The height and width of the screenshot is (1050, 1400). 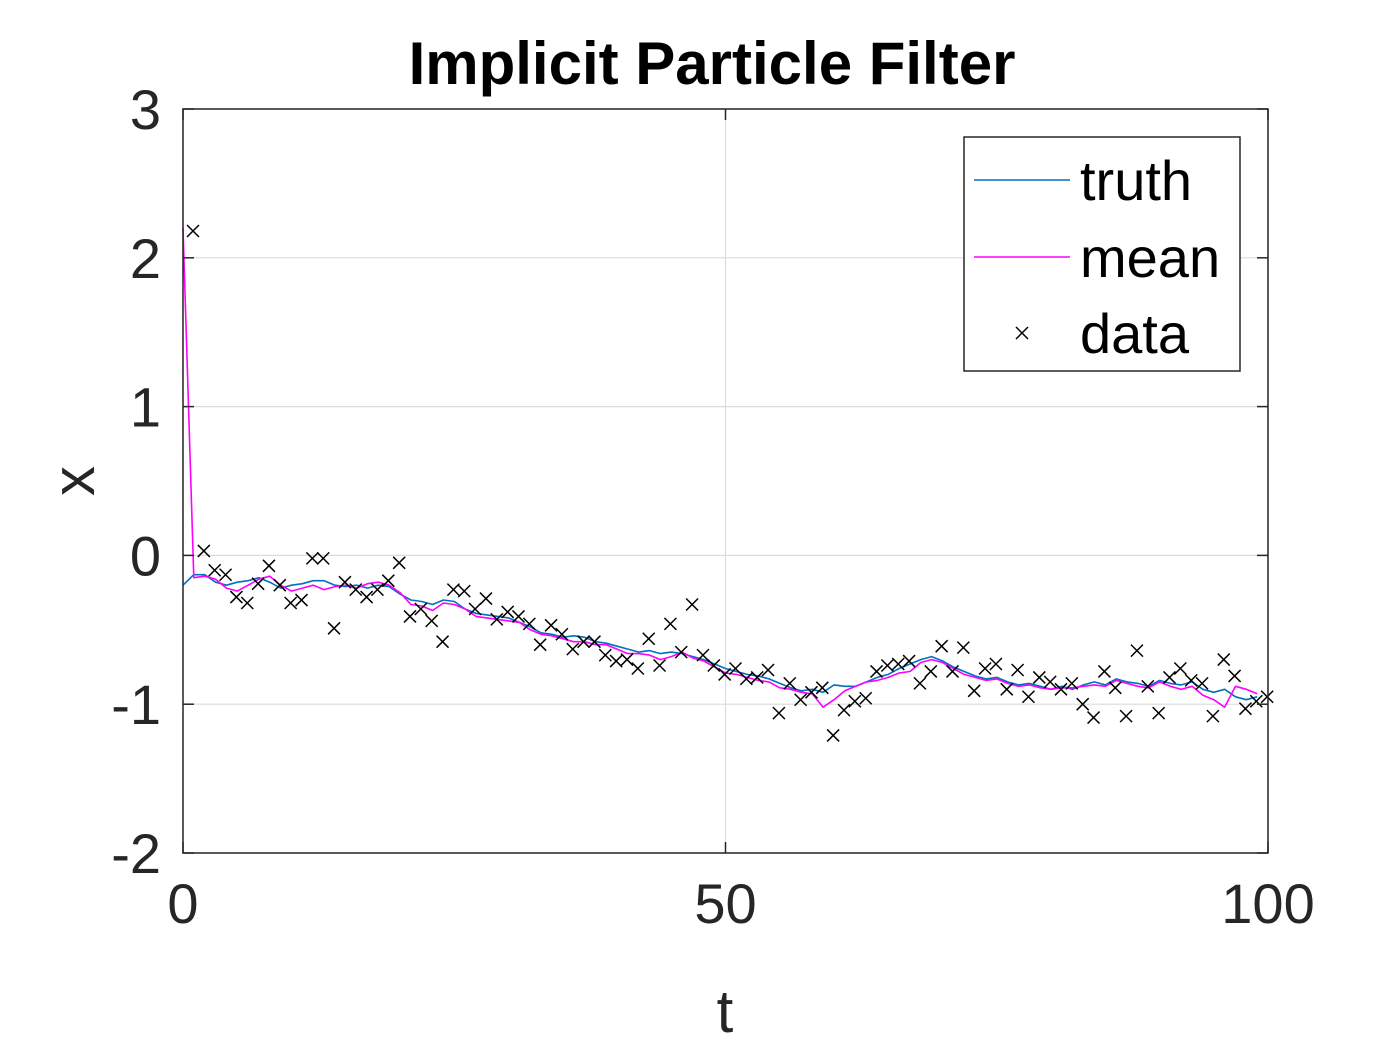 I want to click on legend-data-cross, so click(x=1022, y=333).